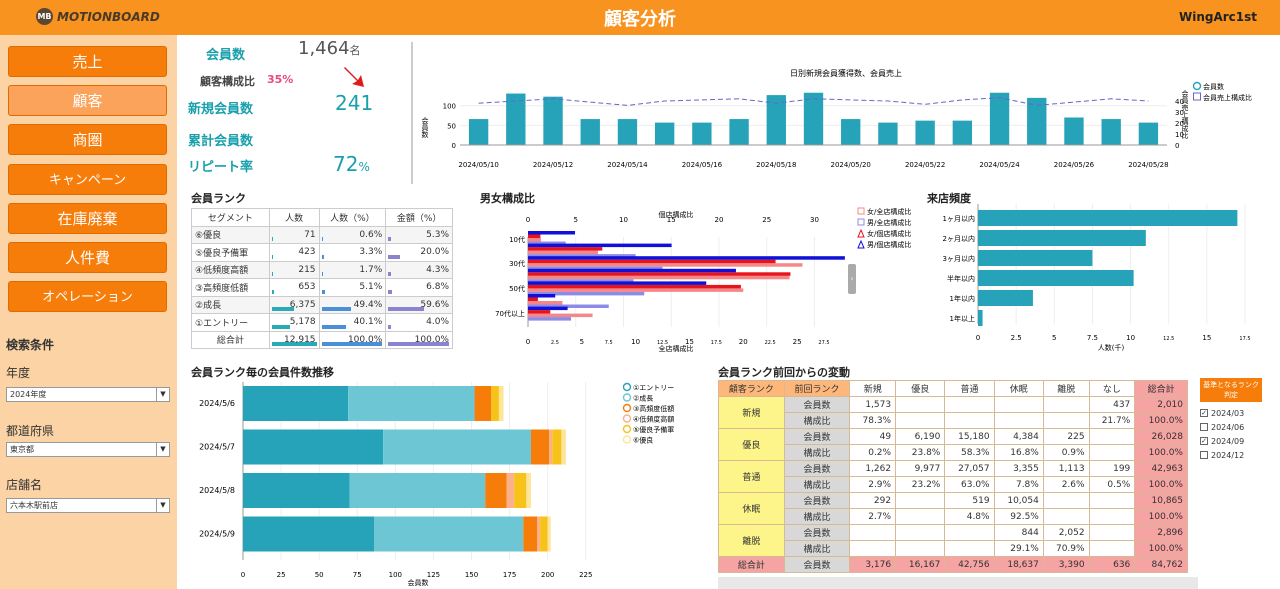 This screenshot has width=1280, height=589. What do you see at coordinates (873, 420) in the screenshot?
I see `movement-cell: 78.3%` at bounding box center [873, 420].